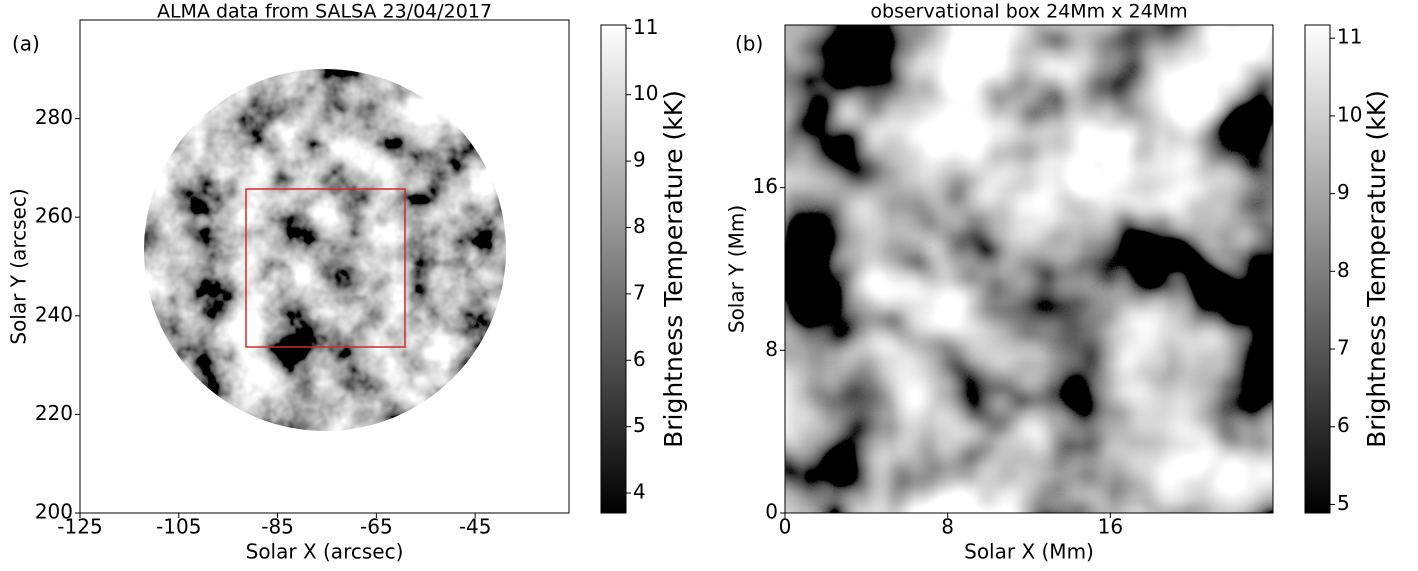  What do you see at coordinates (54, 512) in the screenshot?
I see `y-tick-label: 200` at bounding box center [54, 512].